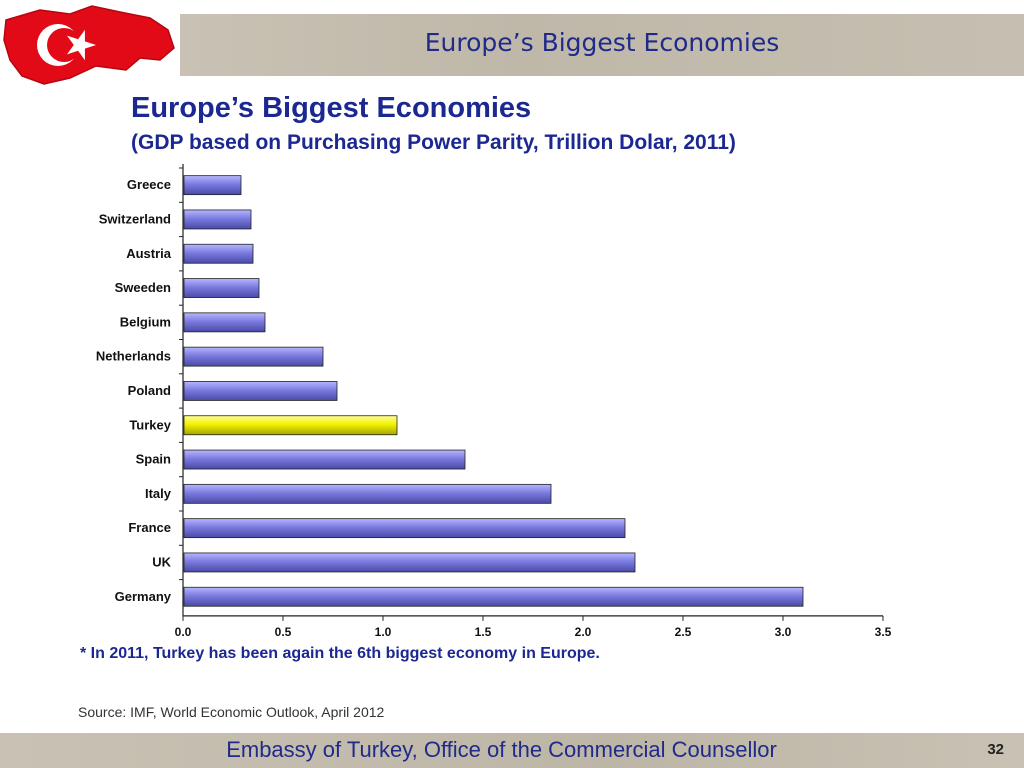  I want to click on category-label: Austria, so click(149, 253).